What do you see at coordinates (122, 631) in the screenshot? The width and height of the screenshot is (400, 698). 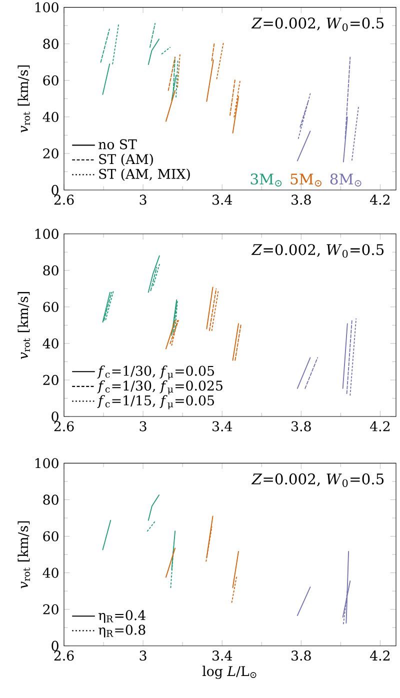 I see `legend-label: η$_{R}$=0.8` at bounding box center [122, 631].